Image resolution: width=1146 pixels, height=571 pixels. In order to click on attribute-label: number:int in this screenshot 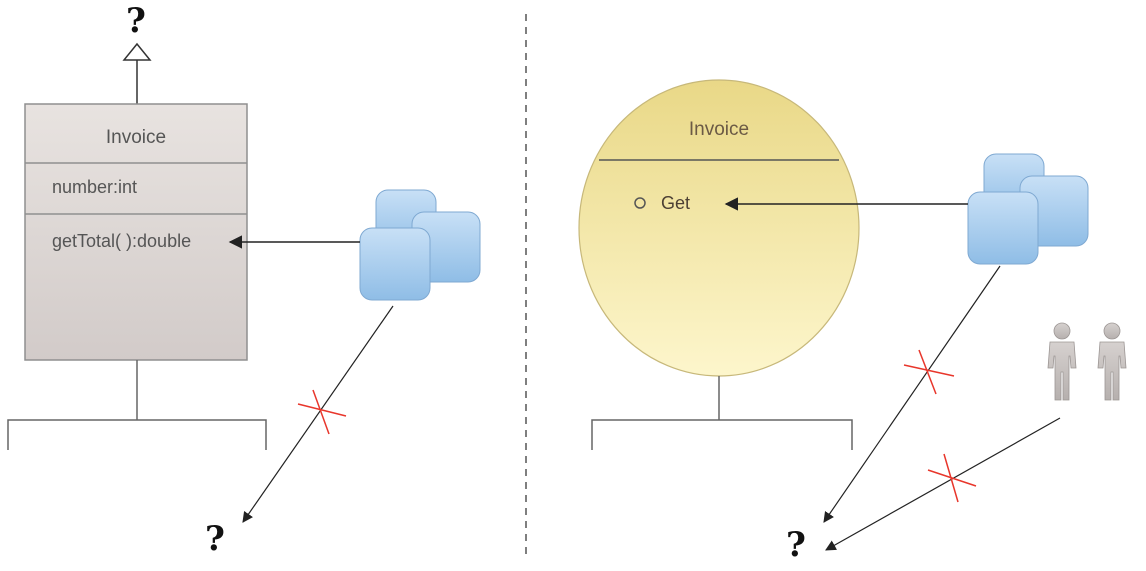, I will do `click(95, 187)`.